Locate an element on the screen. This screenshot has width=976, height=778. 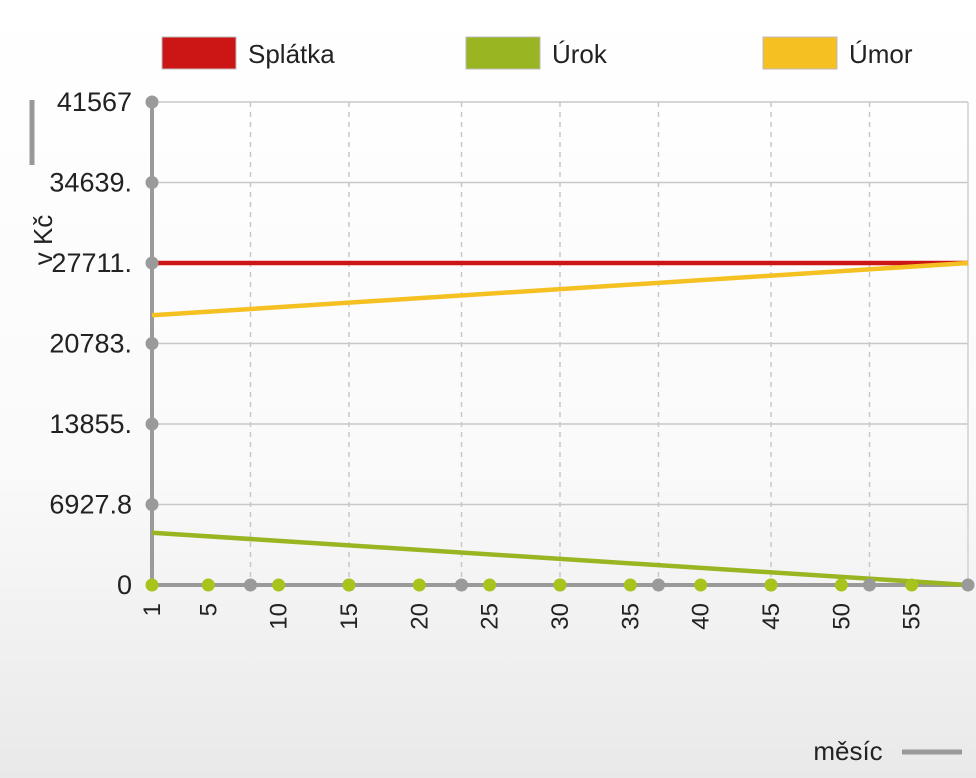
x-tick-label: 45 is located at coordinates (771, 616).